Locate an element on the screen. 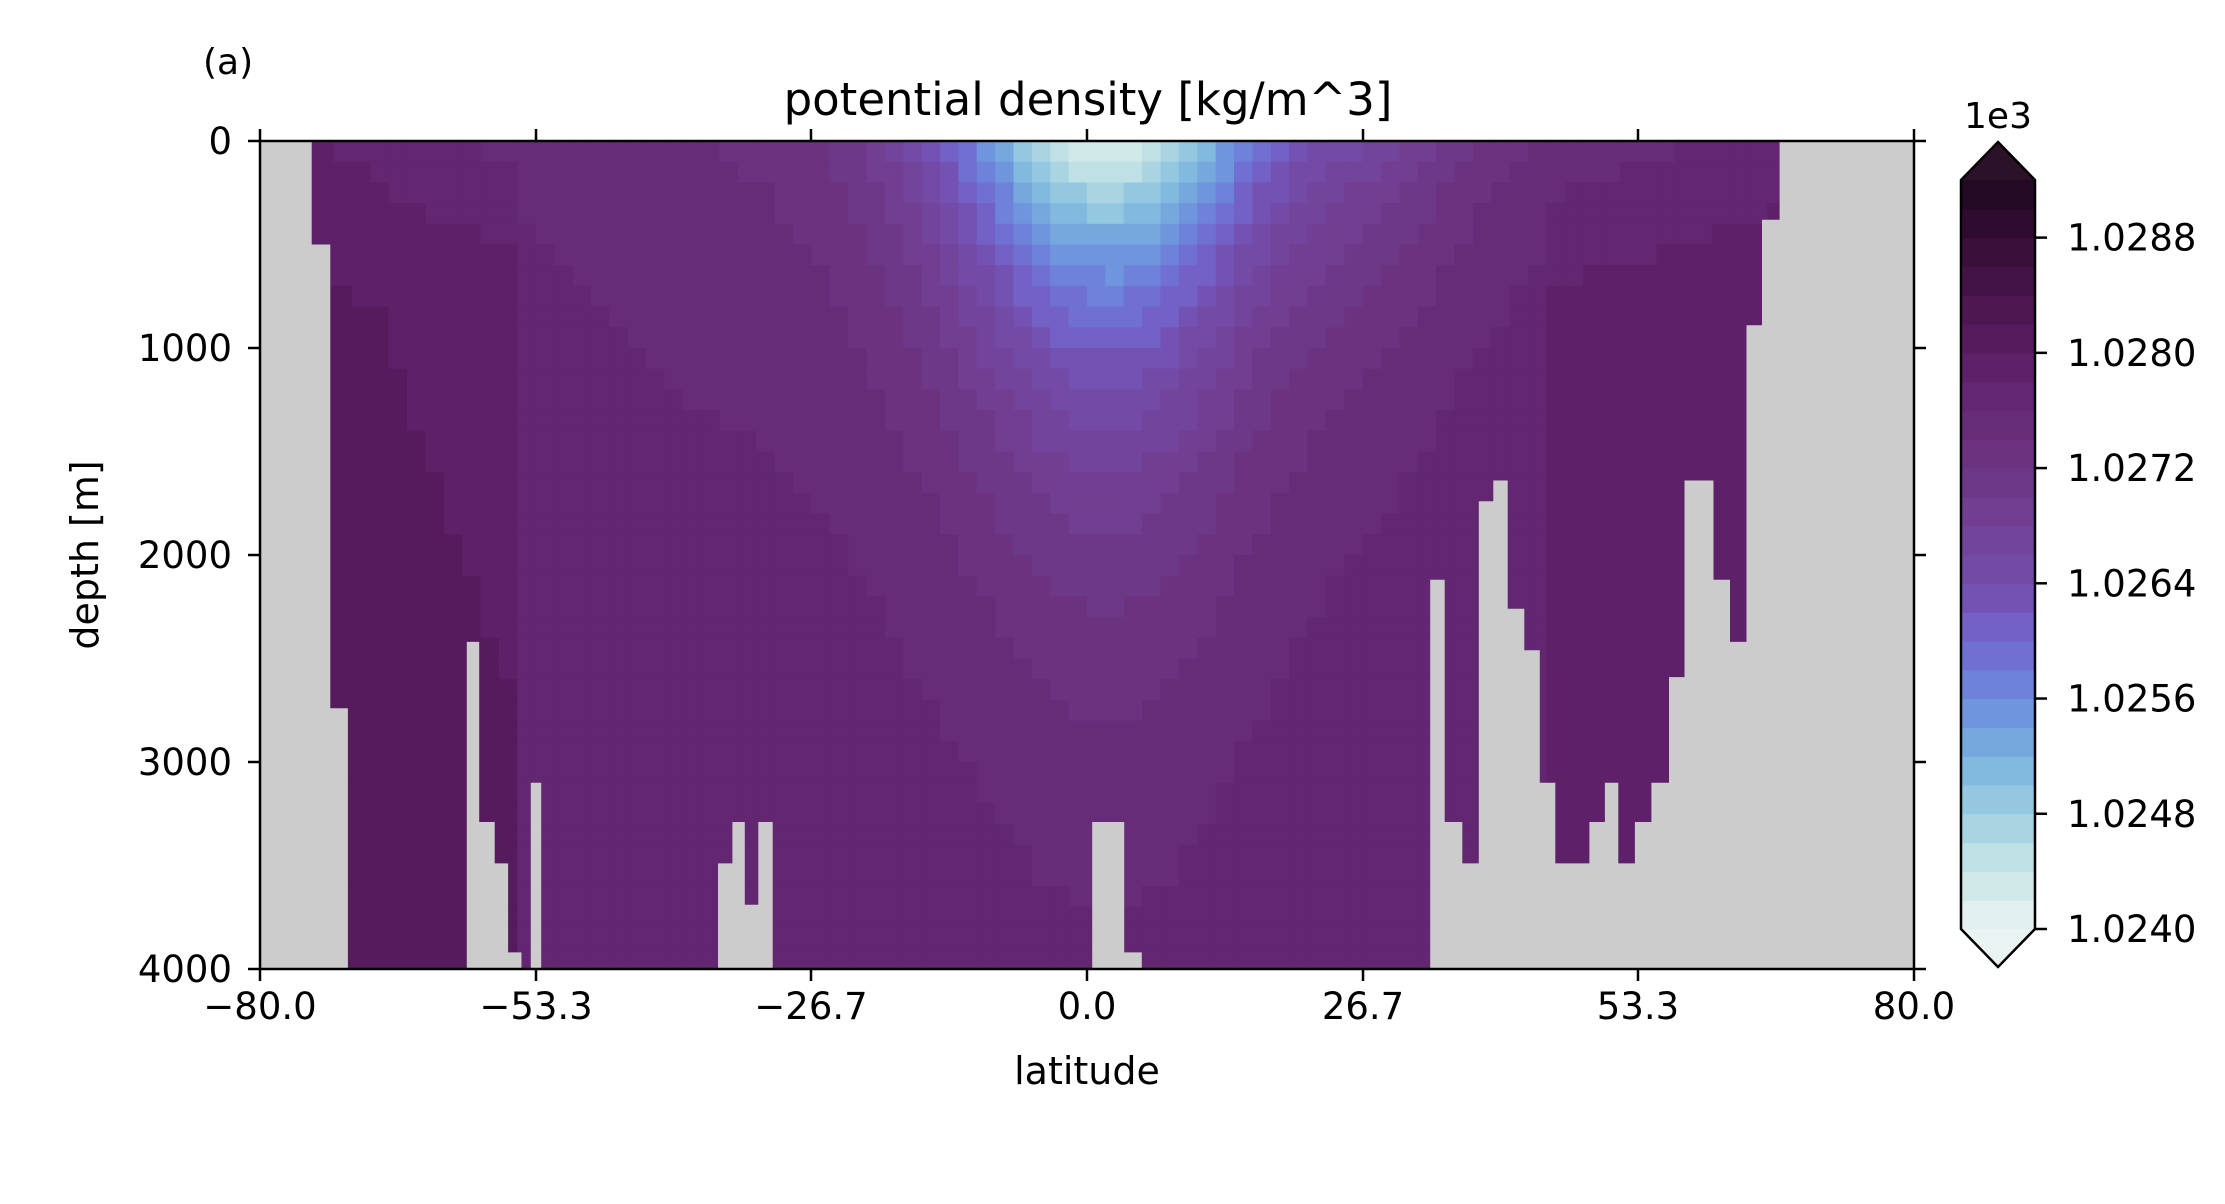  colorbar-level is located at coordinates (1998, 684).